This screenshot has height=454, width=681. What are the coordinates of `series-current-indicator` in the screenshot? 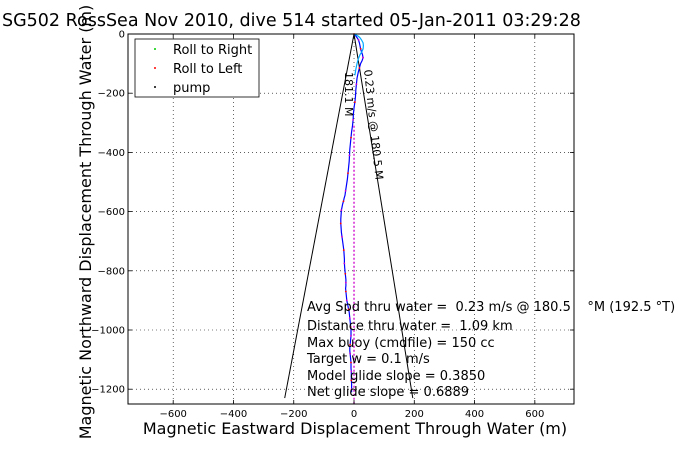 It's located at (359, 54).